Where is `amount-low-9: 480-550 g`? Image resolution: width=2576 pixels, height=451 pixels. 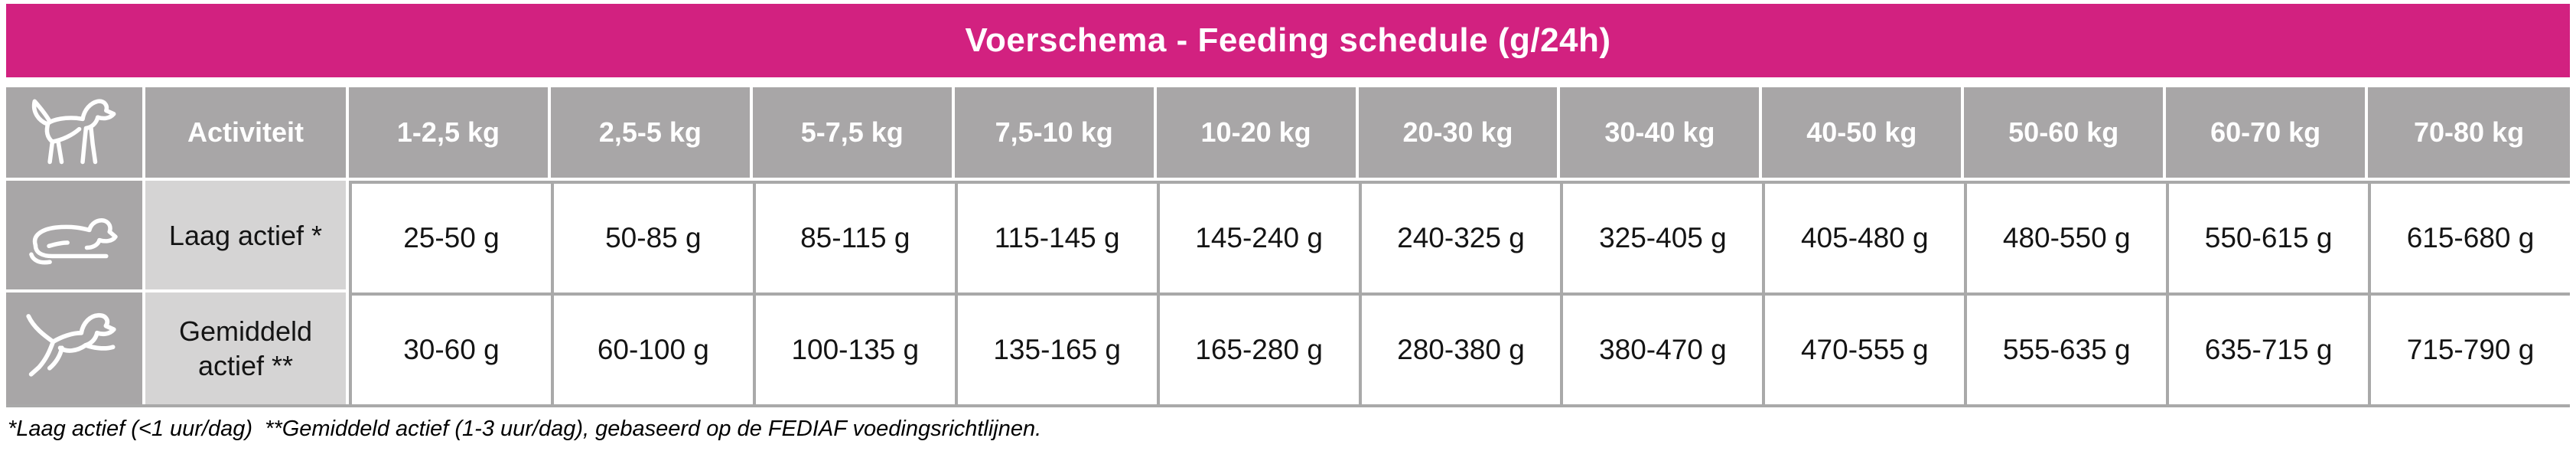
amount-low-9: 480-550 g is located at coordinates (2066, 236).